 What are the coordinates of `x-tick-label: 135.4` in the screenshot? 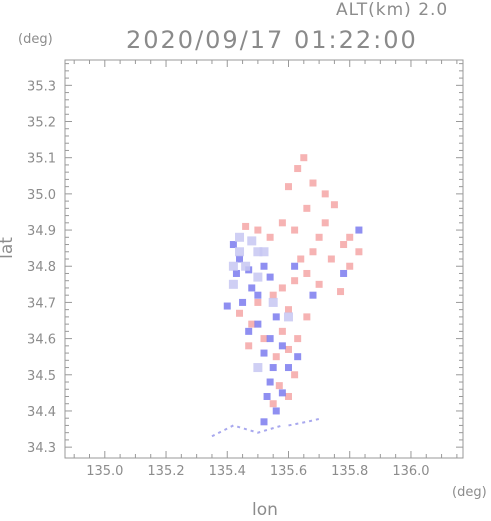 It's located at (227, 471).